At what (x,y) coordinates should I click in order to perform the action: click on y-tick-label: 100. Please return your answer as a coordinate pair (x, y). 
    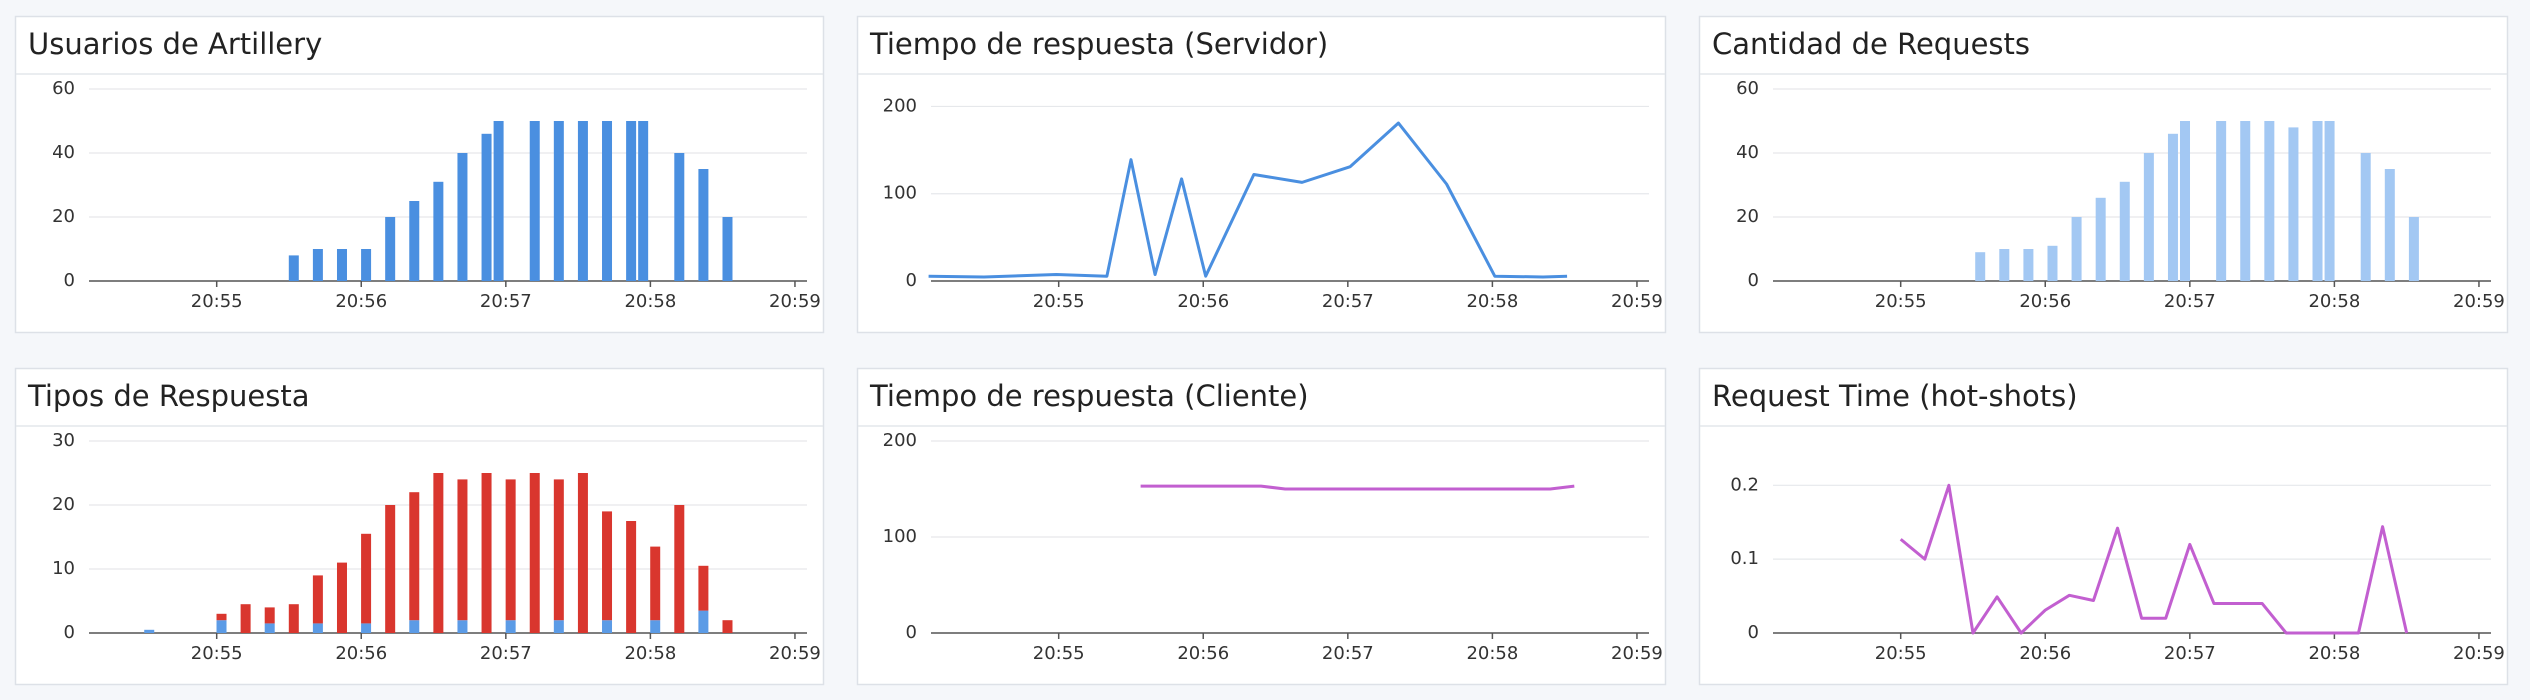
    Looking at the image, I should click on (900, 536).